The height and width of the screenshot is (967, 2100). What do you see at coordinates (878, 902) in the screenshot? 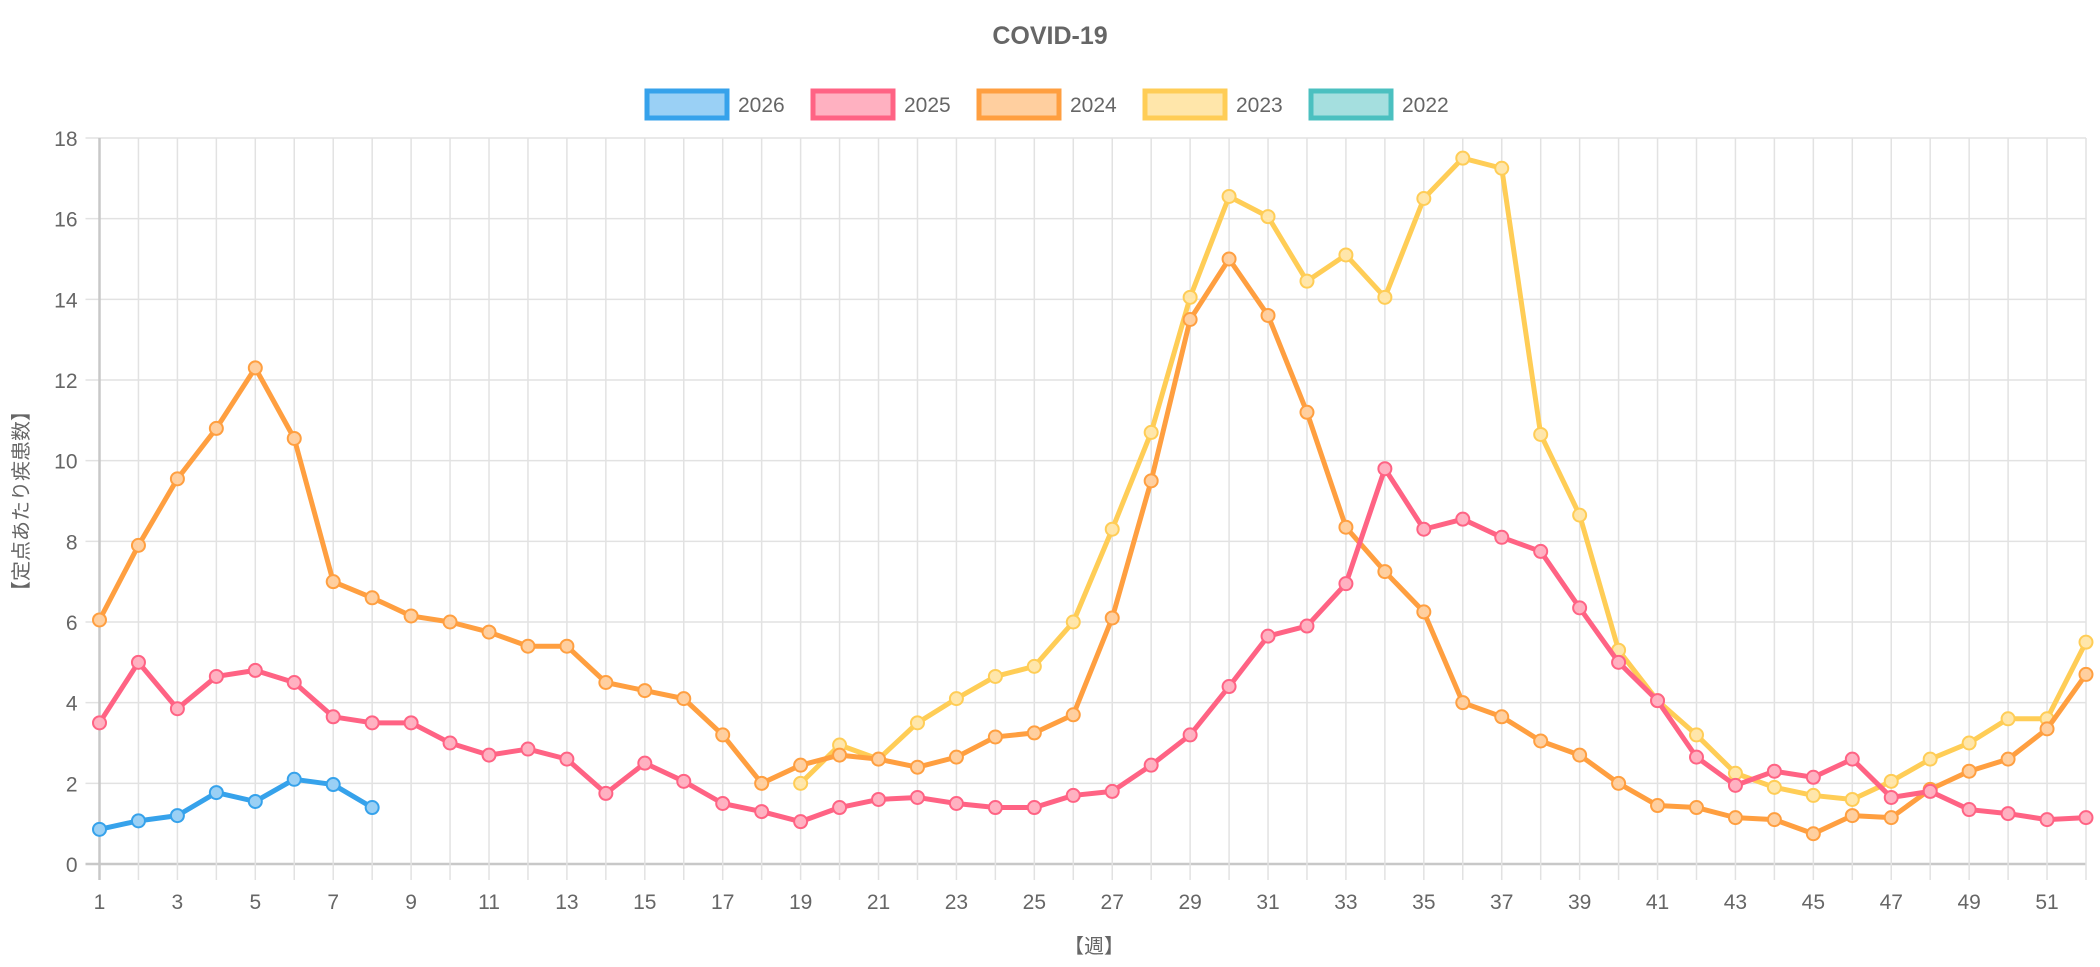
I see `x-tick-label: 21` at bounding box center [878, 902].